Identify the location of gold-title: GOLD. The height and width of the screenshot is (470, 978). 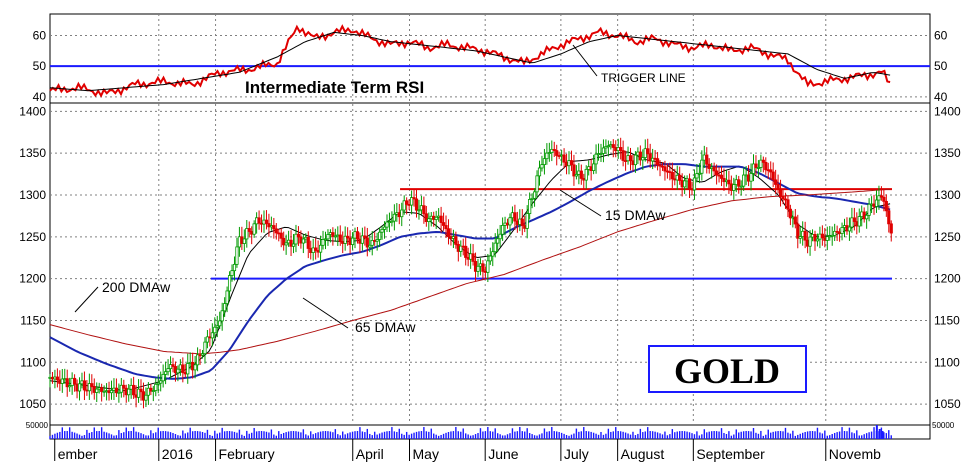
(727, 371).